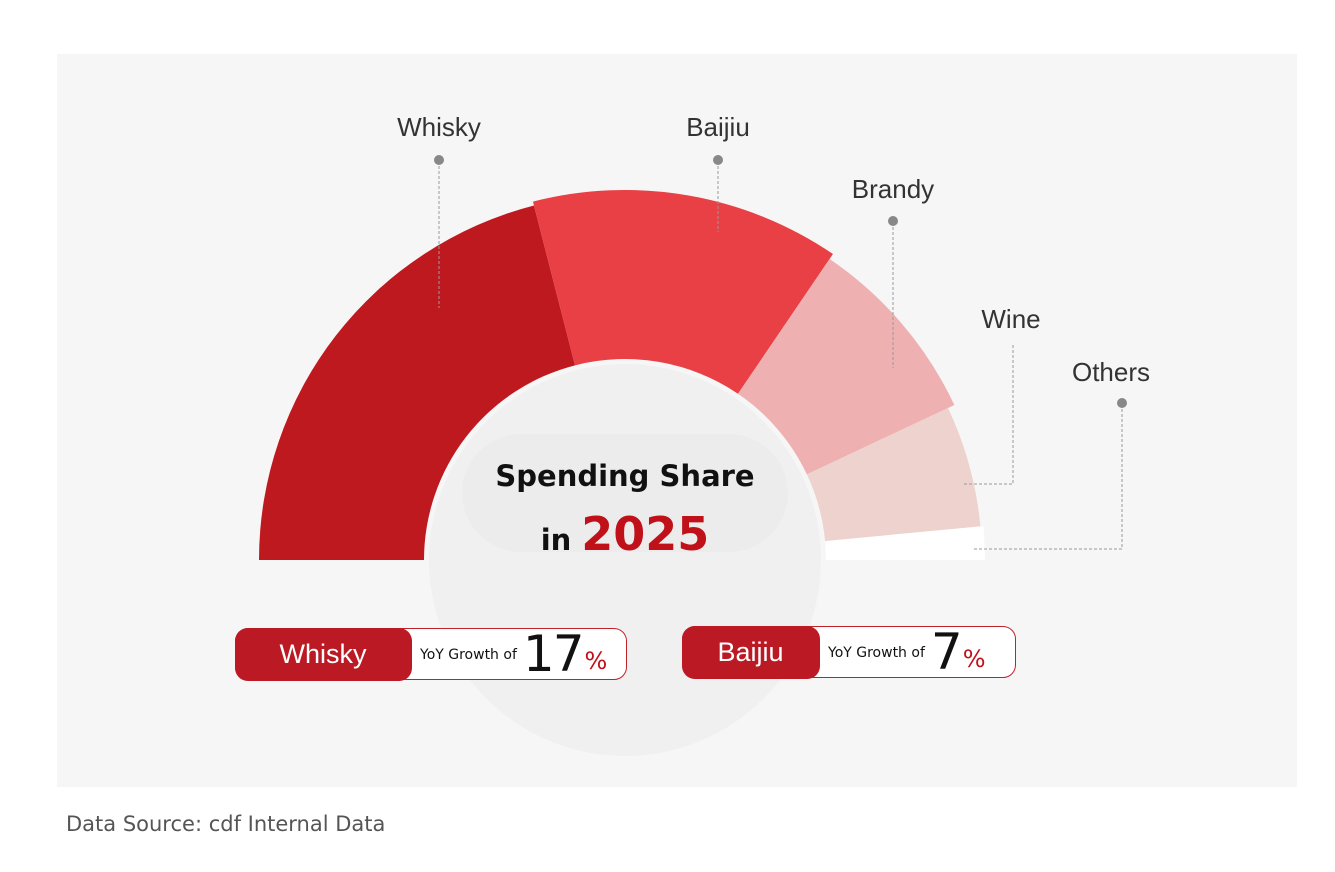 This screenshot has width=1335, height=872. What do you see at coordinates (1111, 372) in the screenshot?
I see `label-others: Others` at bounding box center [1111, 372].